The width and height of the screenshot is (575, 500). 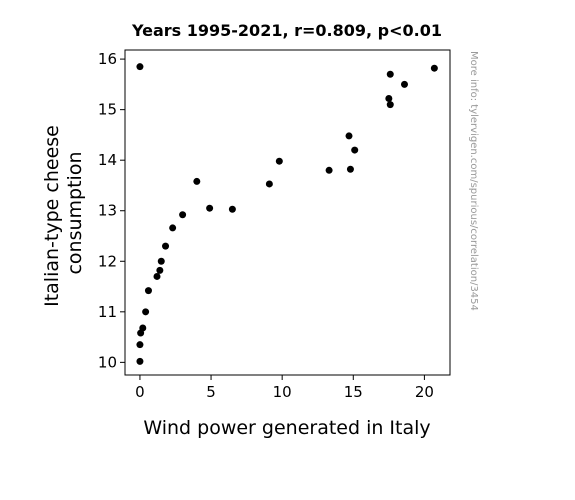 I want to click on x-tick-label: 15, so click(x=353, y=392).